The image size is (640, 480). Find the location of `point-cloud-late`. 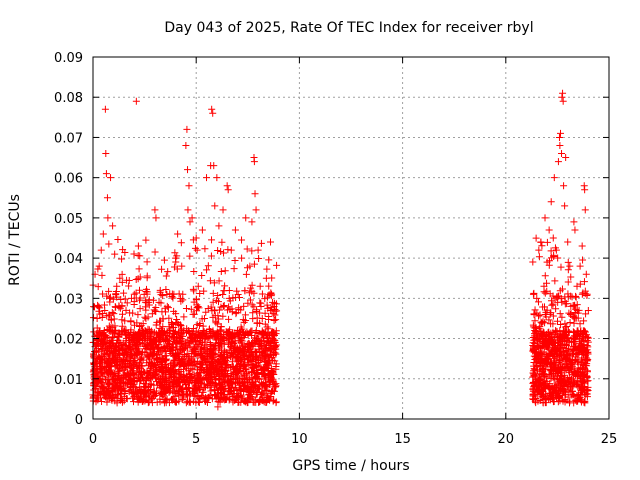

point-cloud-late is located at coordinates (560, 320).